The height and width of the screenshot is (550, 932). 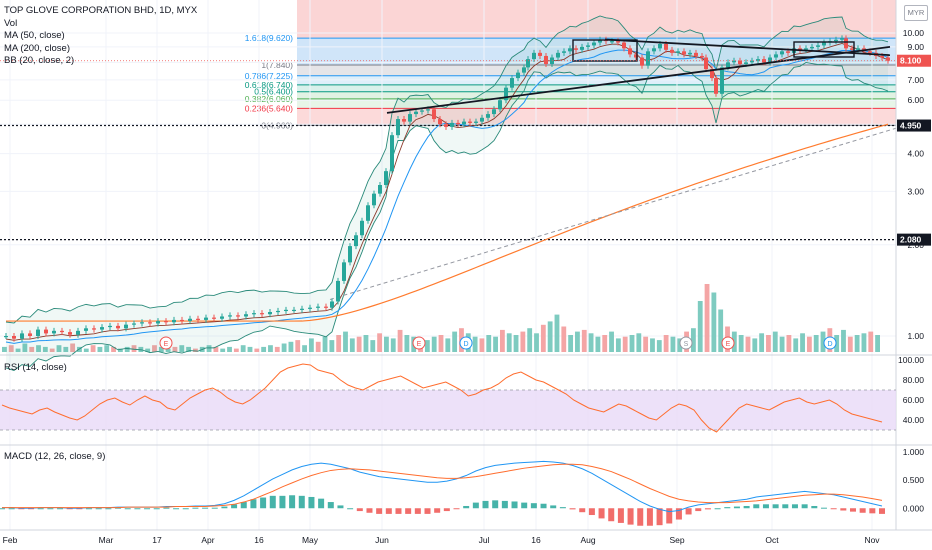 What do you see at coordinates (37, 48) in the screenshot?
I see `ma200-label: MA (200, close)` at bounding box center [37, 48].